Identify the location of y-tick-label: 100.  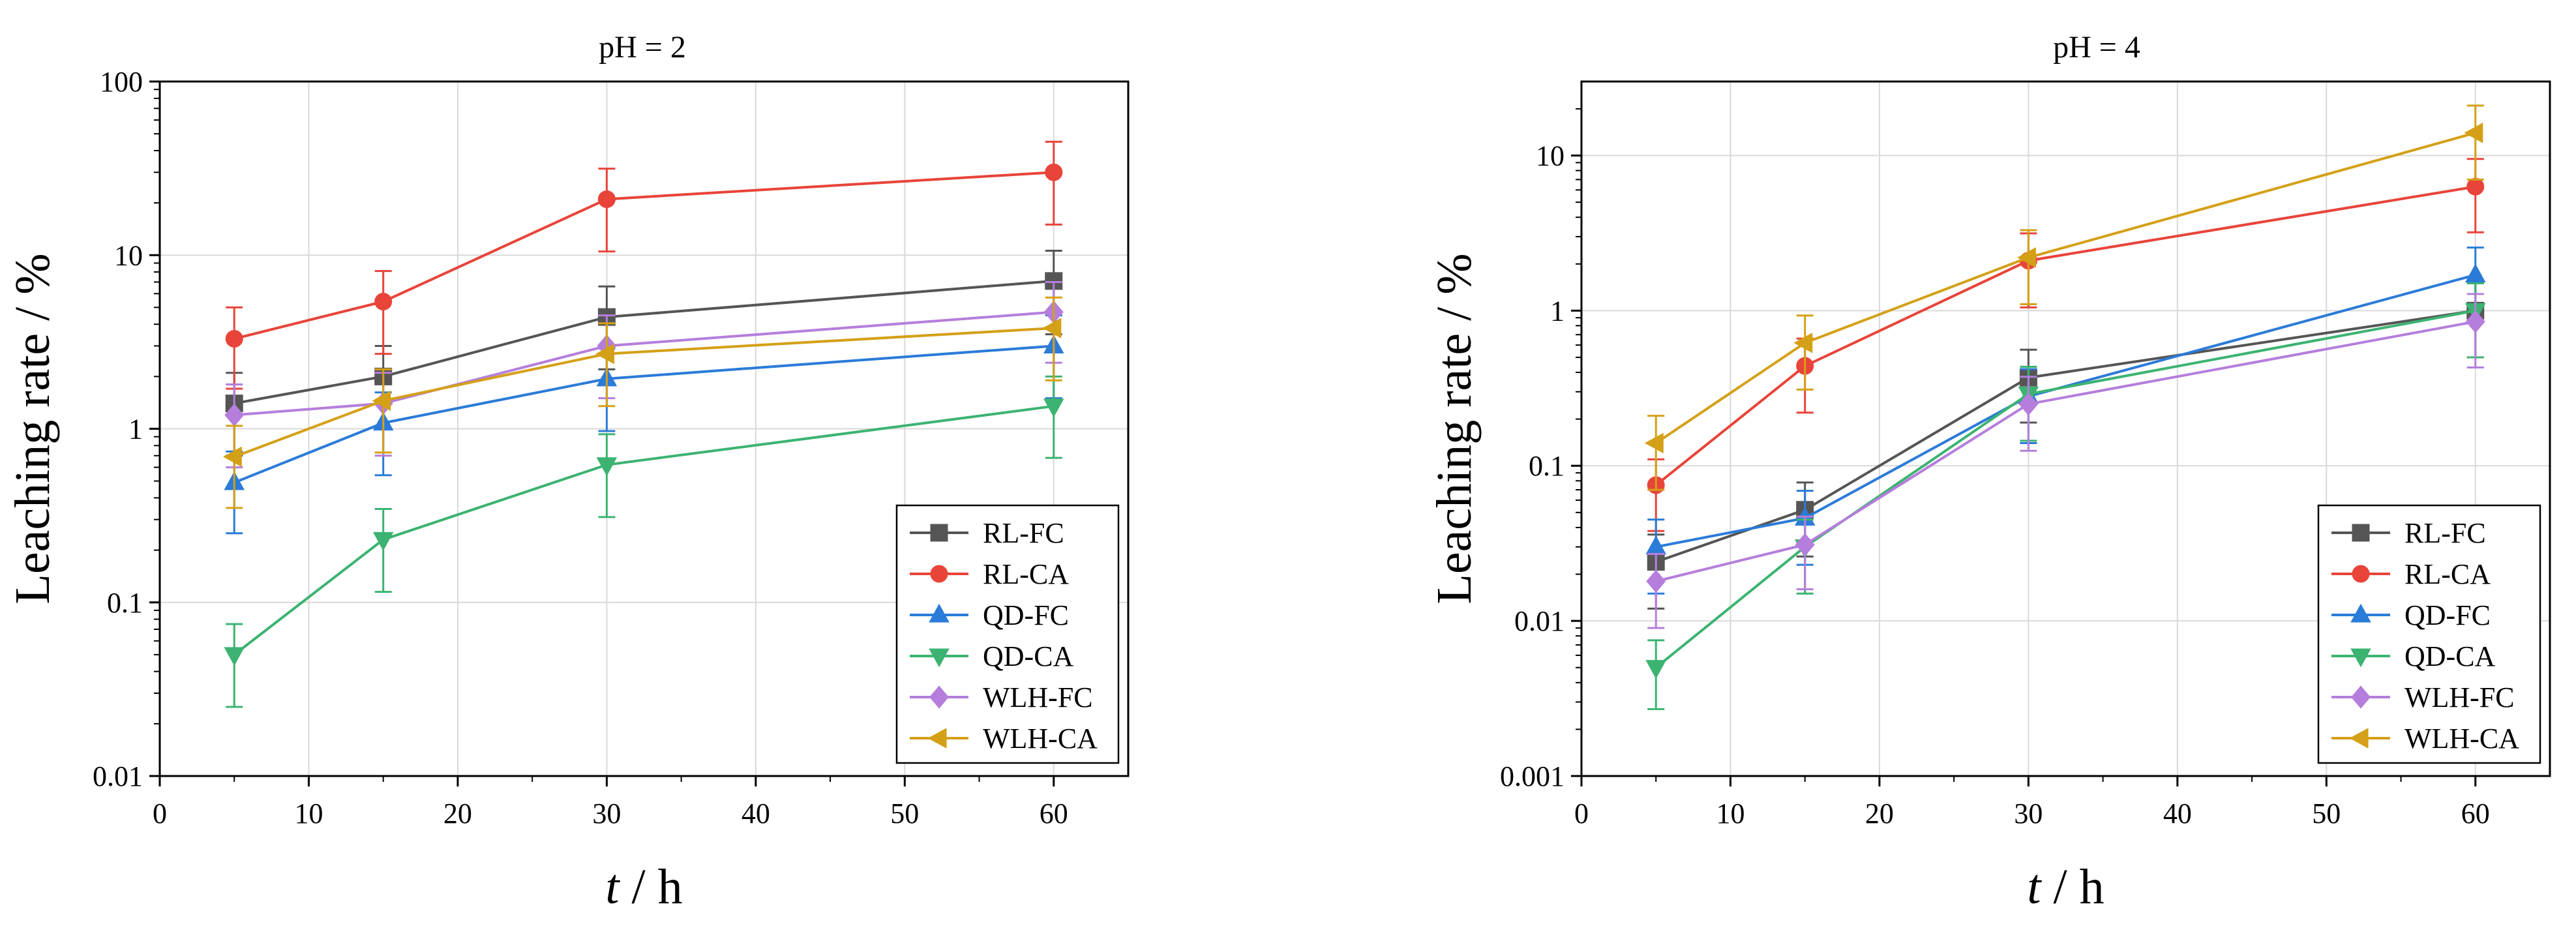
(121, 82).